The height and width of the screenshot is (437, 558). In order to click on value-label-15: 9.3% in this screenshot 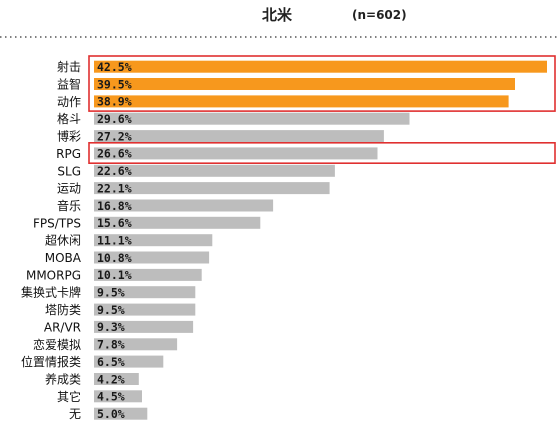, I will do `click(111, 327)`.